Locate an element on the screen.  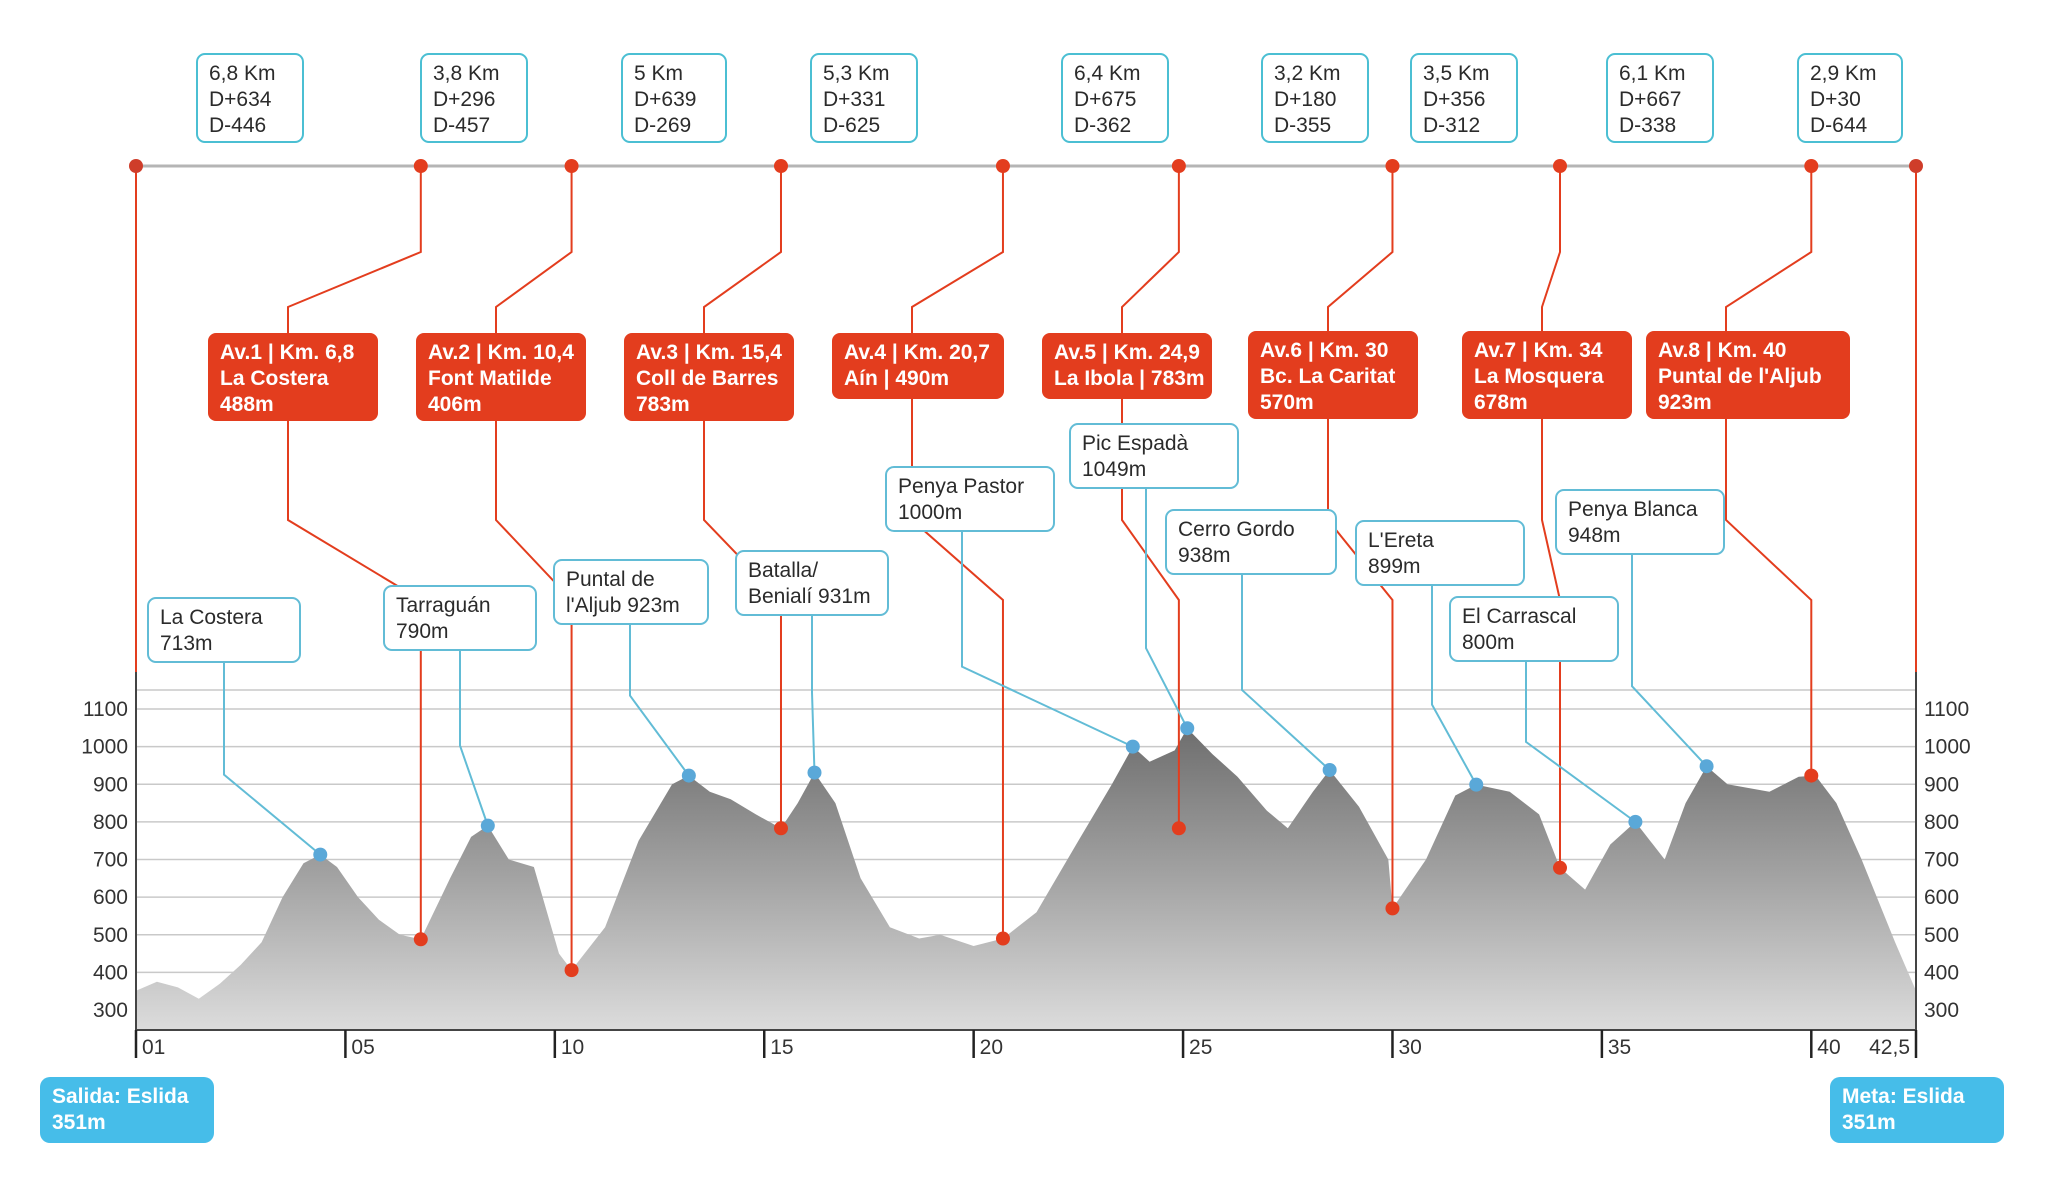
peak-name: El Carrascal is located at coordinates (1519, 616).